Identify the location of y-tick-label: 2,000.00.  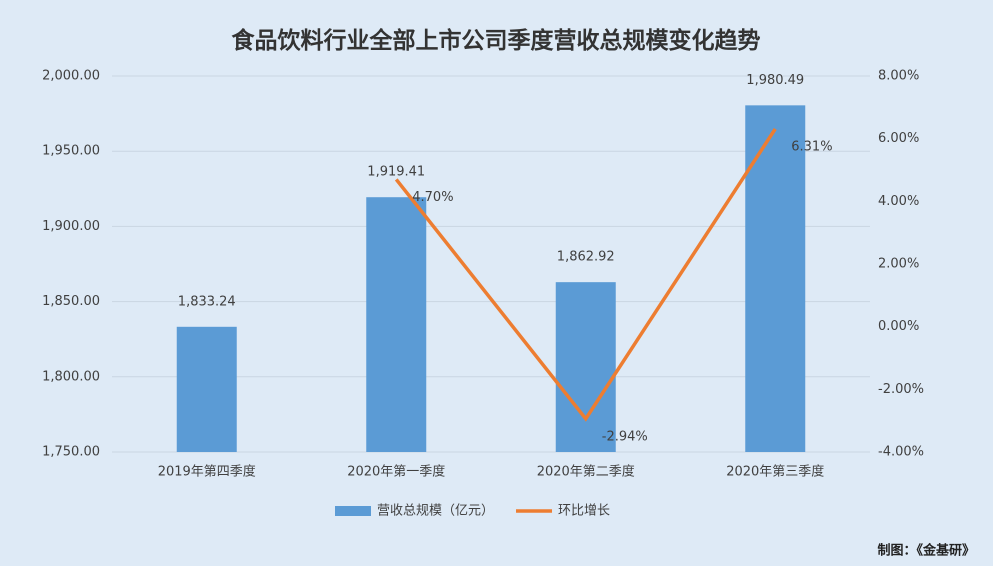
(71, 76).